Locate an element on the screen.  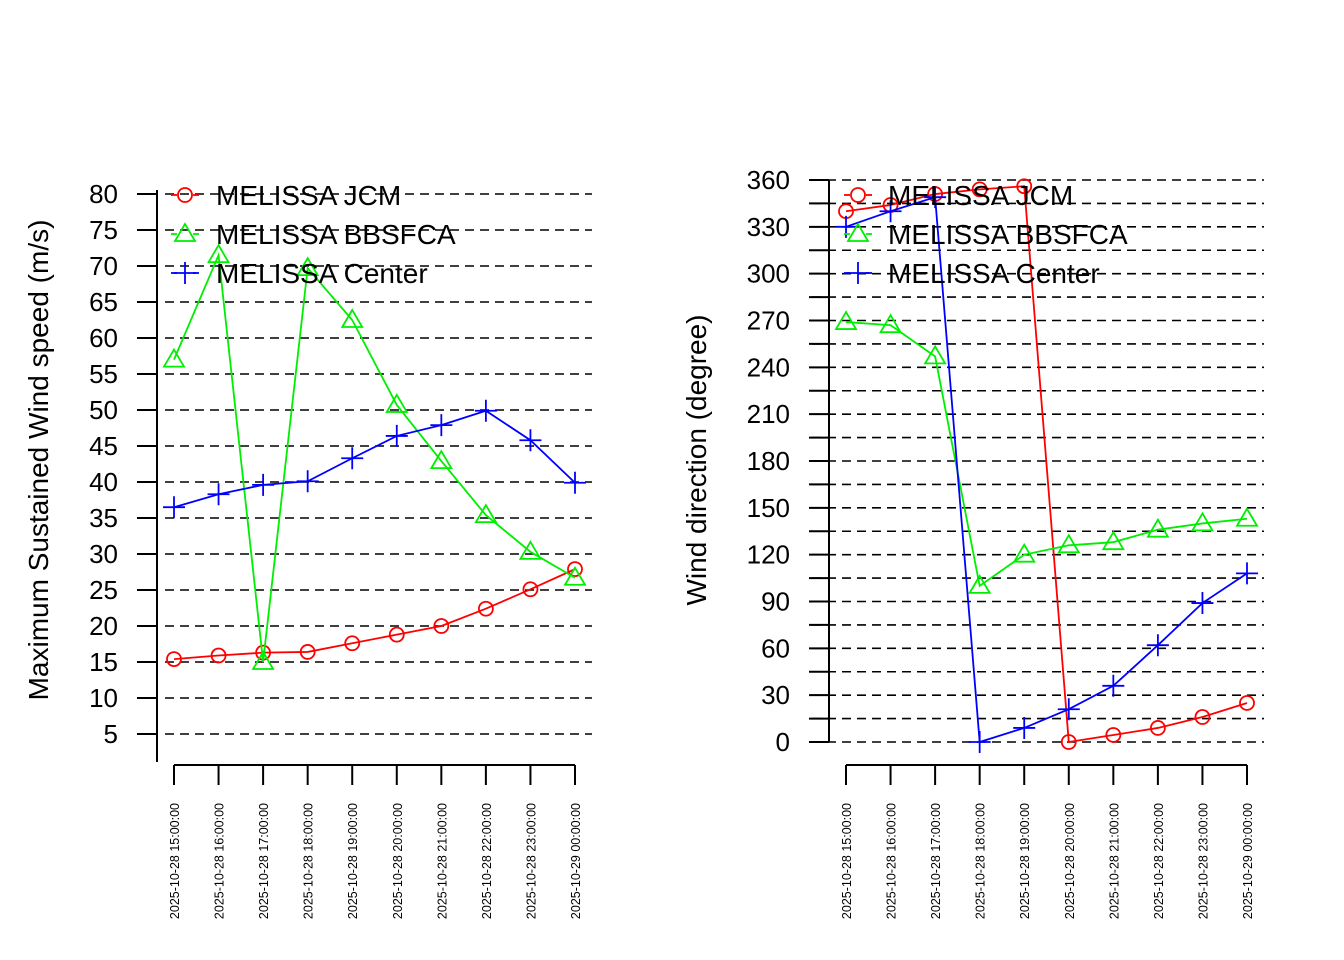
y-tick-label: 35 is located at coordinates (103, 518).